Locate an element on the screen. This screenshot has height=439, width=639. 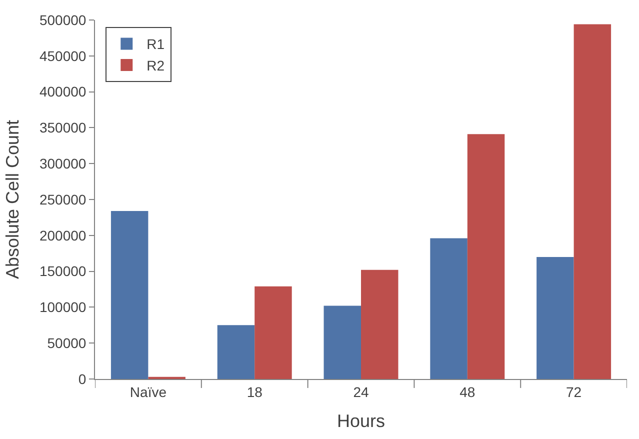
y-axis-title: Absolute Cell Count is located at coordinates (12, 200).